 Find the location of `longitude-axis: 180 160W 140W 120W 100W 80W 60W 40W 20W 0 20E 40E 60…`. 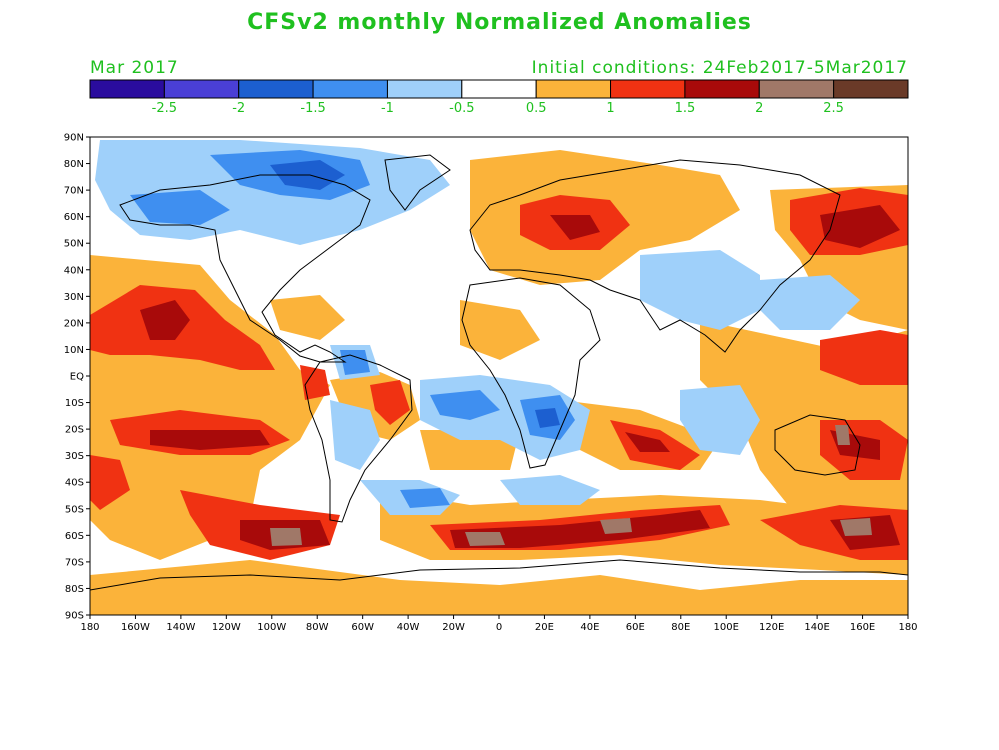

longitude-axis: 180 160W 140W 120W 100W 80W 60W 40W 20W 0 20E 40E 60… is located at coordinates (499, 624).